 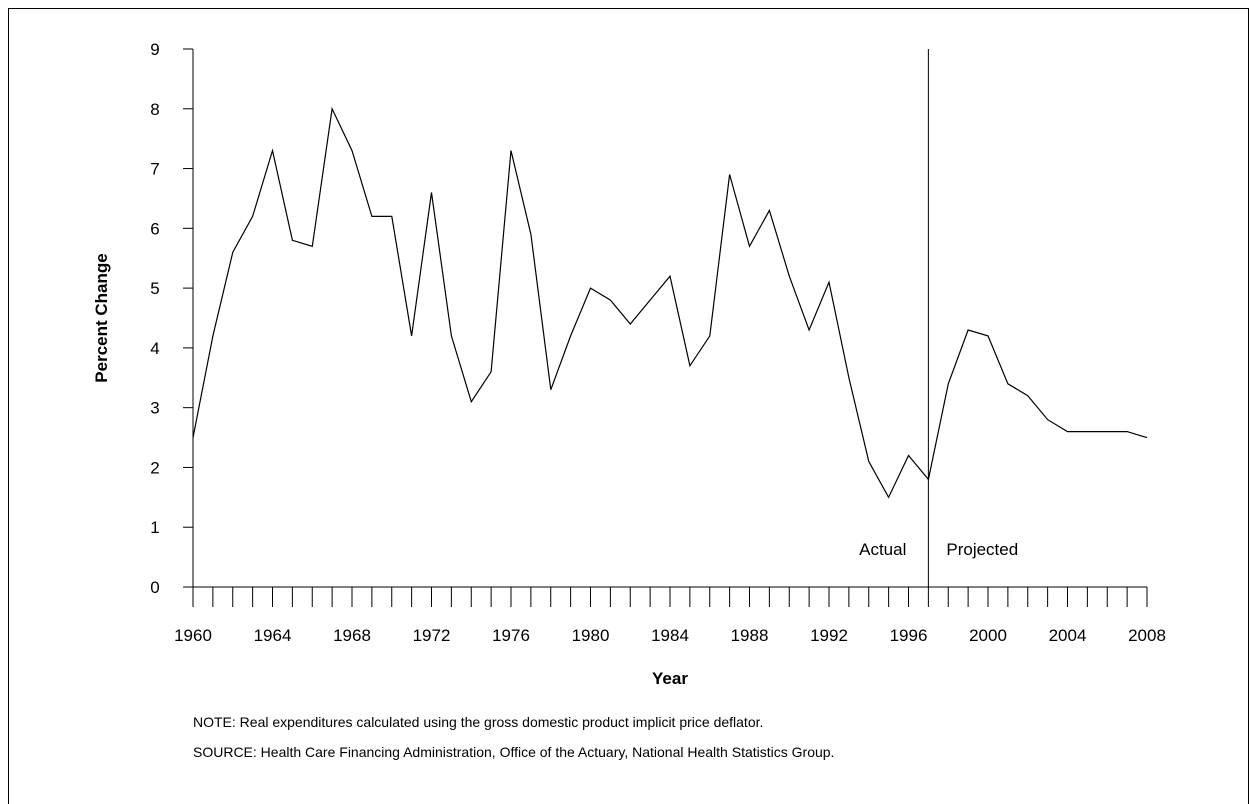 I want to click on y-axis-title: Percent Change, so click(x=101, y=317).